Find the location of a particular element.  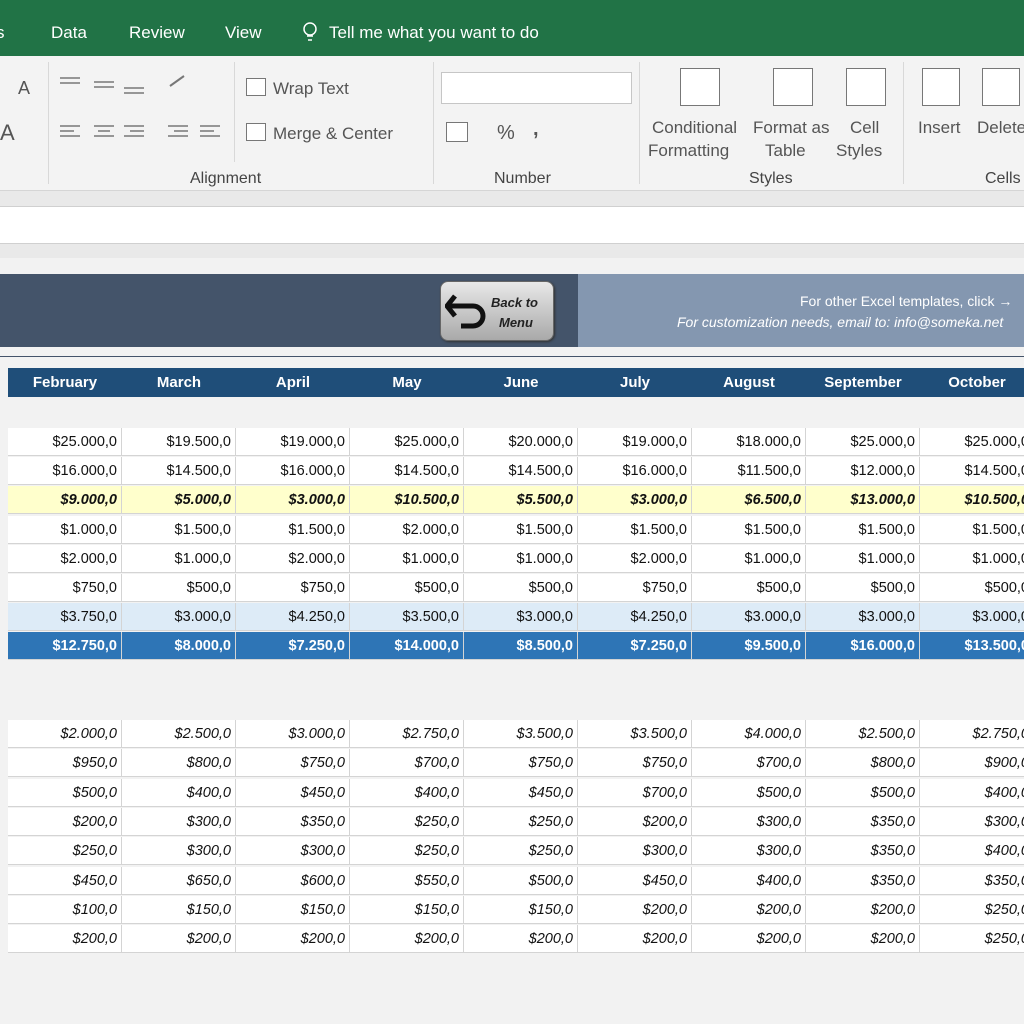

cell-styles: Styles is located at coordinates (859, 150).